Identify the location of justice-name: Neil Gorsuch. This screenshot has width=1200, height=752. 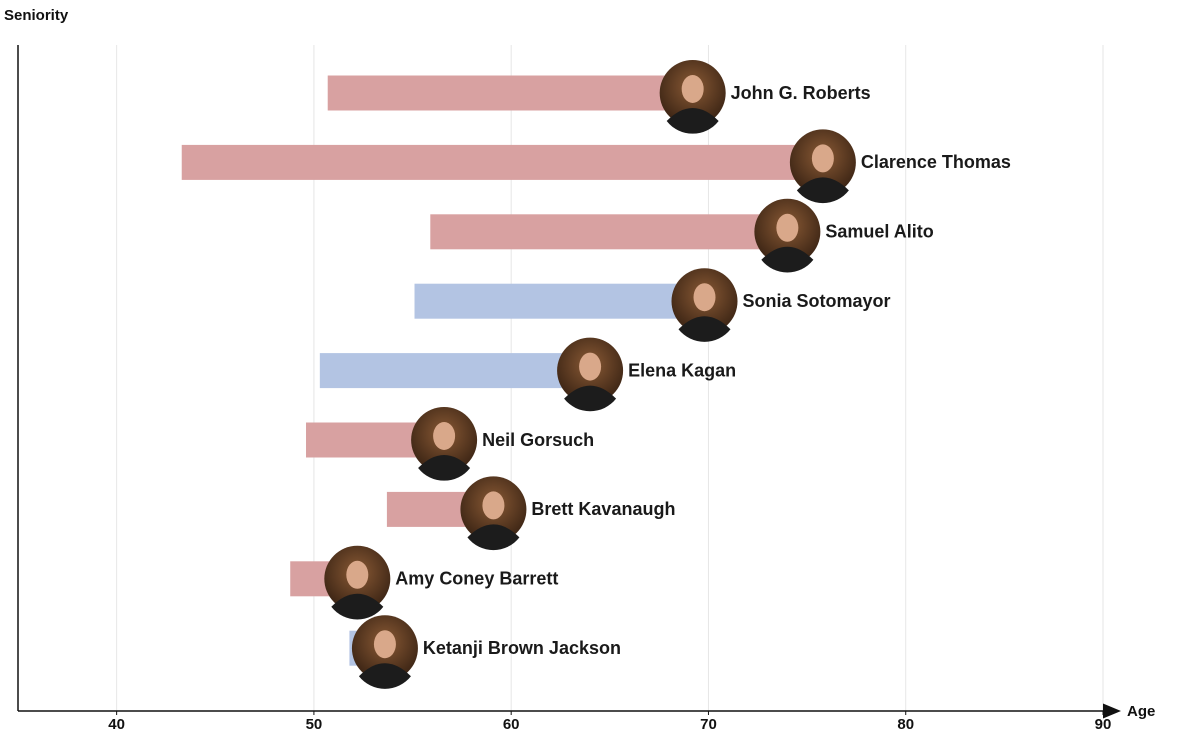
(538, 440).